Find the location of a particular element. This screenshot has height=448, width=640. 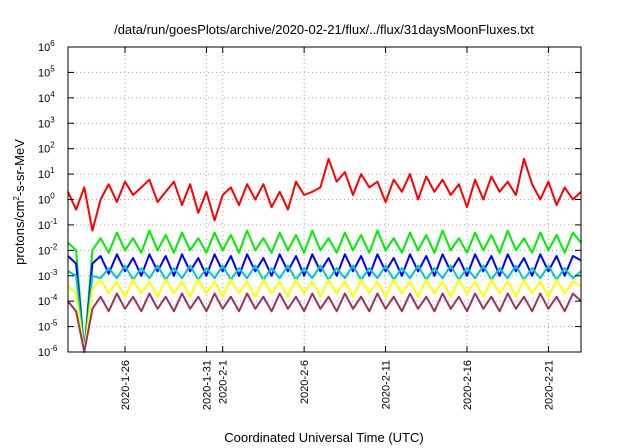

y-tick-label: 10⁻² is located at coordinates (48, 249).